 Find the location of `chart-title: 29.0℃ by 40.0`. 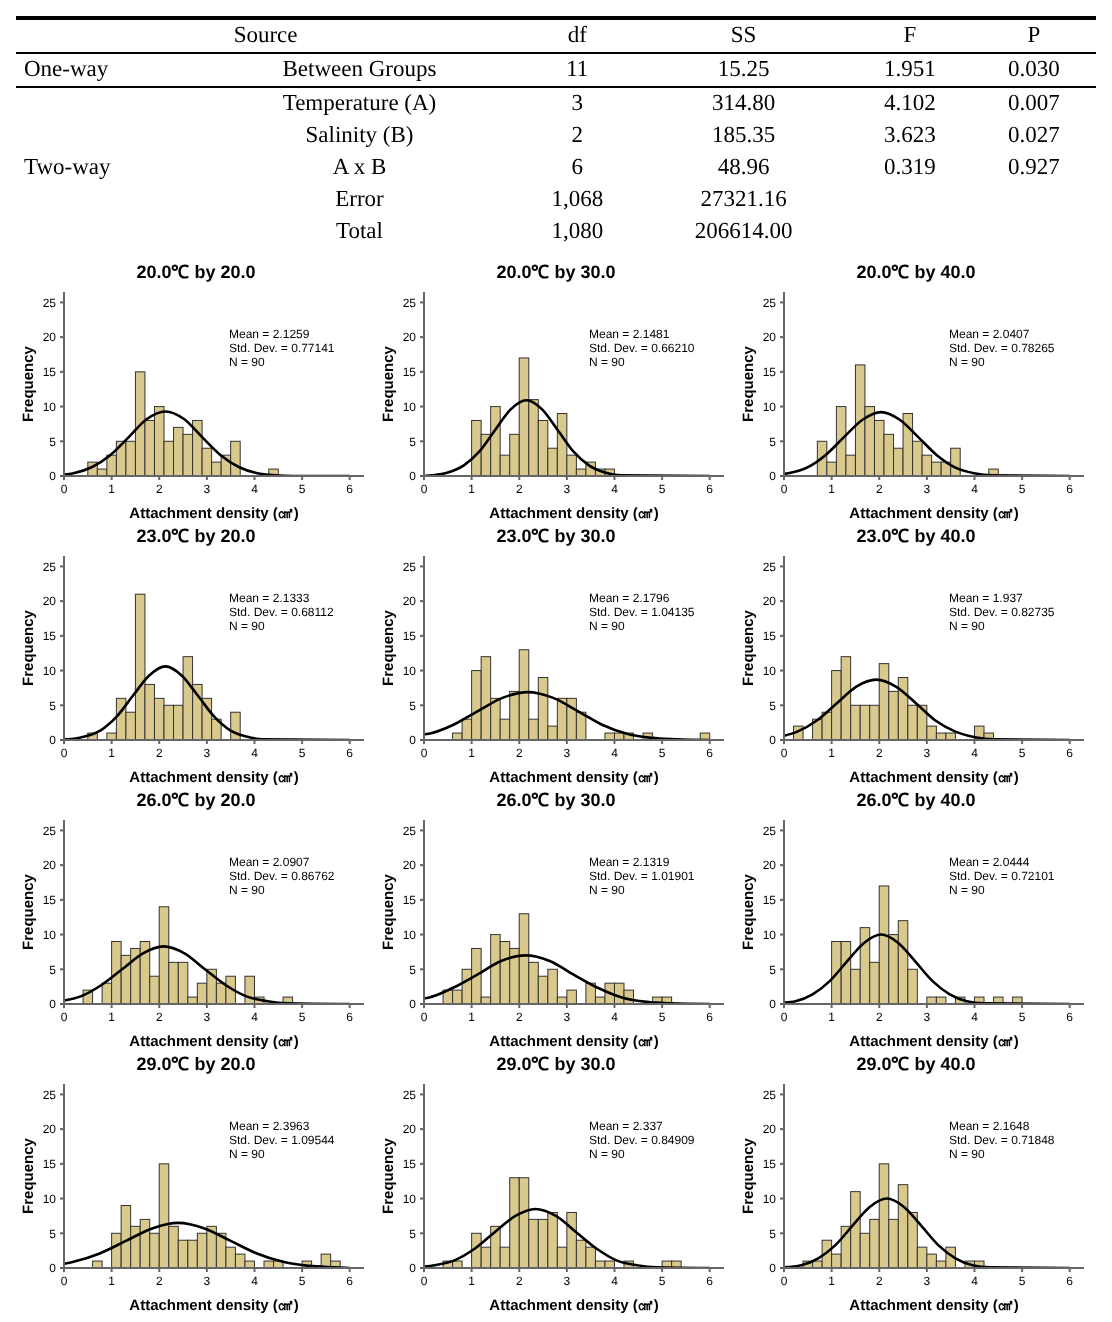

chart-title: 29.0℃ by 40.0 is located at coordinates (916, 1065).